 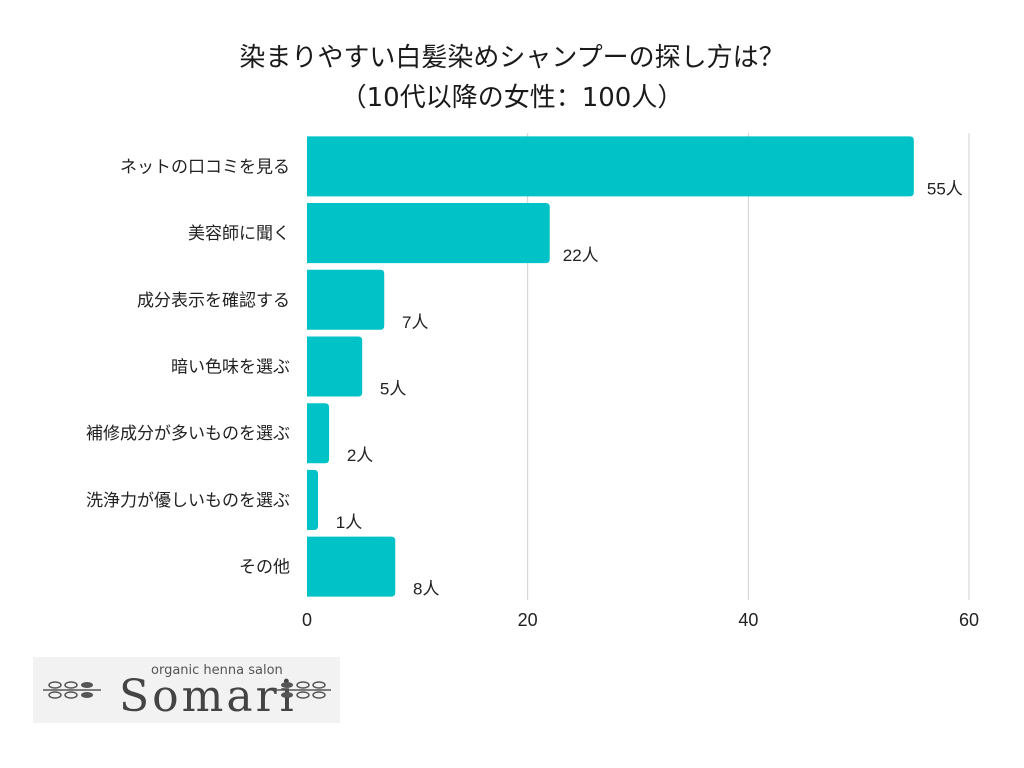 What do you see at coordinates (264, 568) in the screenshot?
I see `category-label: その他` at bounding box center [264, 568].